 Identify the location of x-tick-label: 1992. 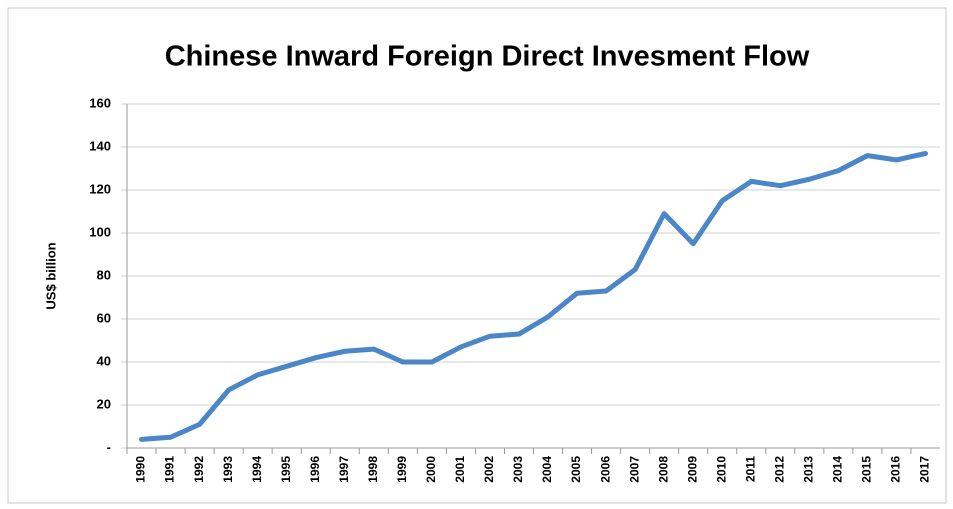
(199, 469).